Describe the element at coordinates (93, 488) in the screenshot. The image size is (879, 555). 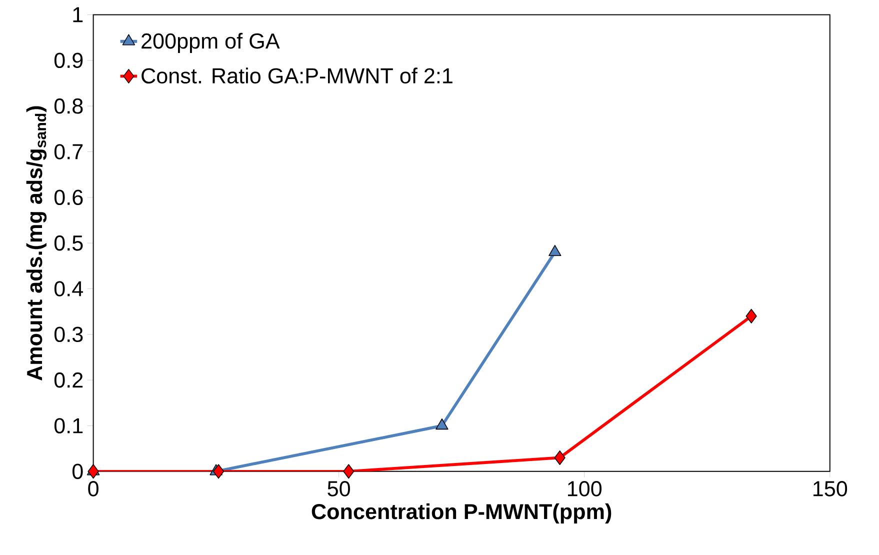
I see `x-tick-label: 0` at that location.